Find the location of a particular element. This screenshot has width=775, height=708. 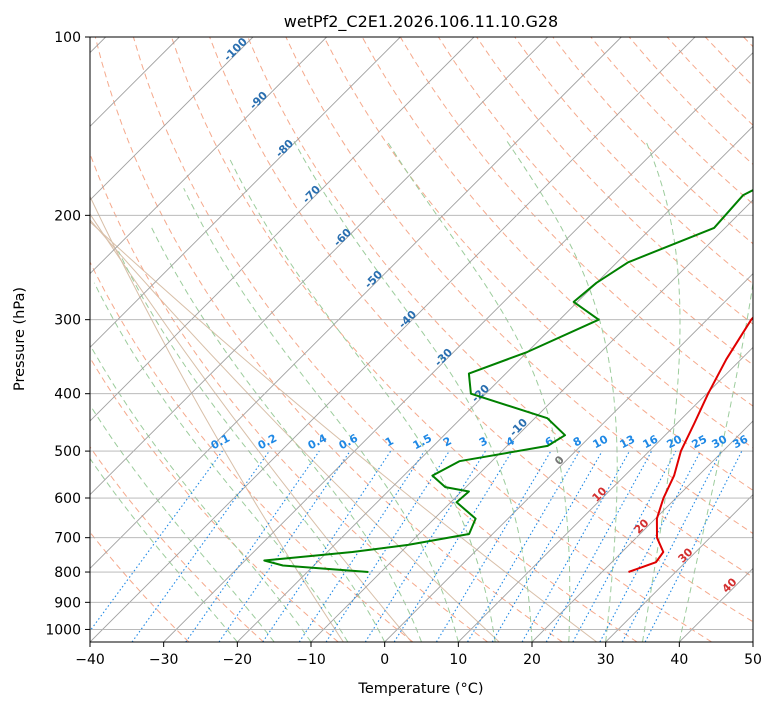

x-tick-label: 50 is located at coordinates (753, 660).